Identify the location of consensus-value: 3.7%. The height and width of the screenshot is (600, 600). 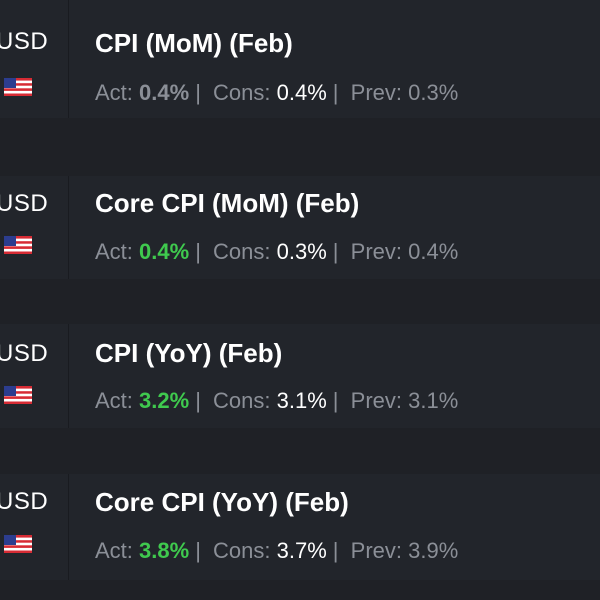
(301, 550).